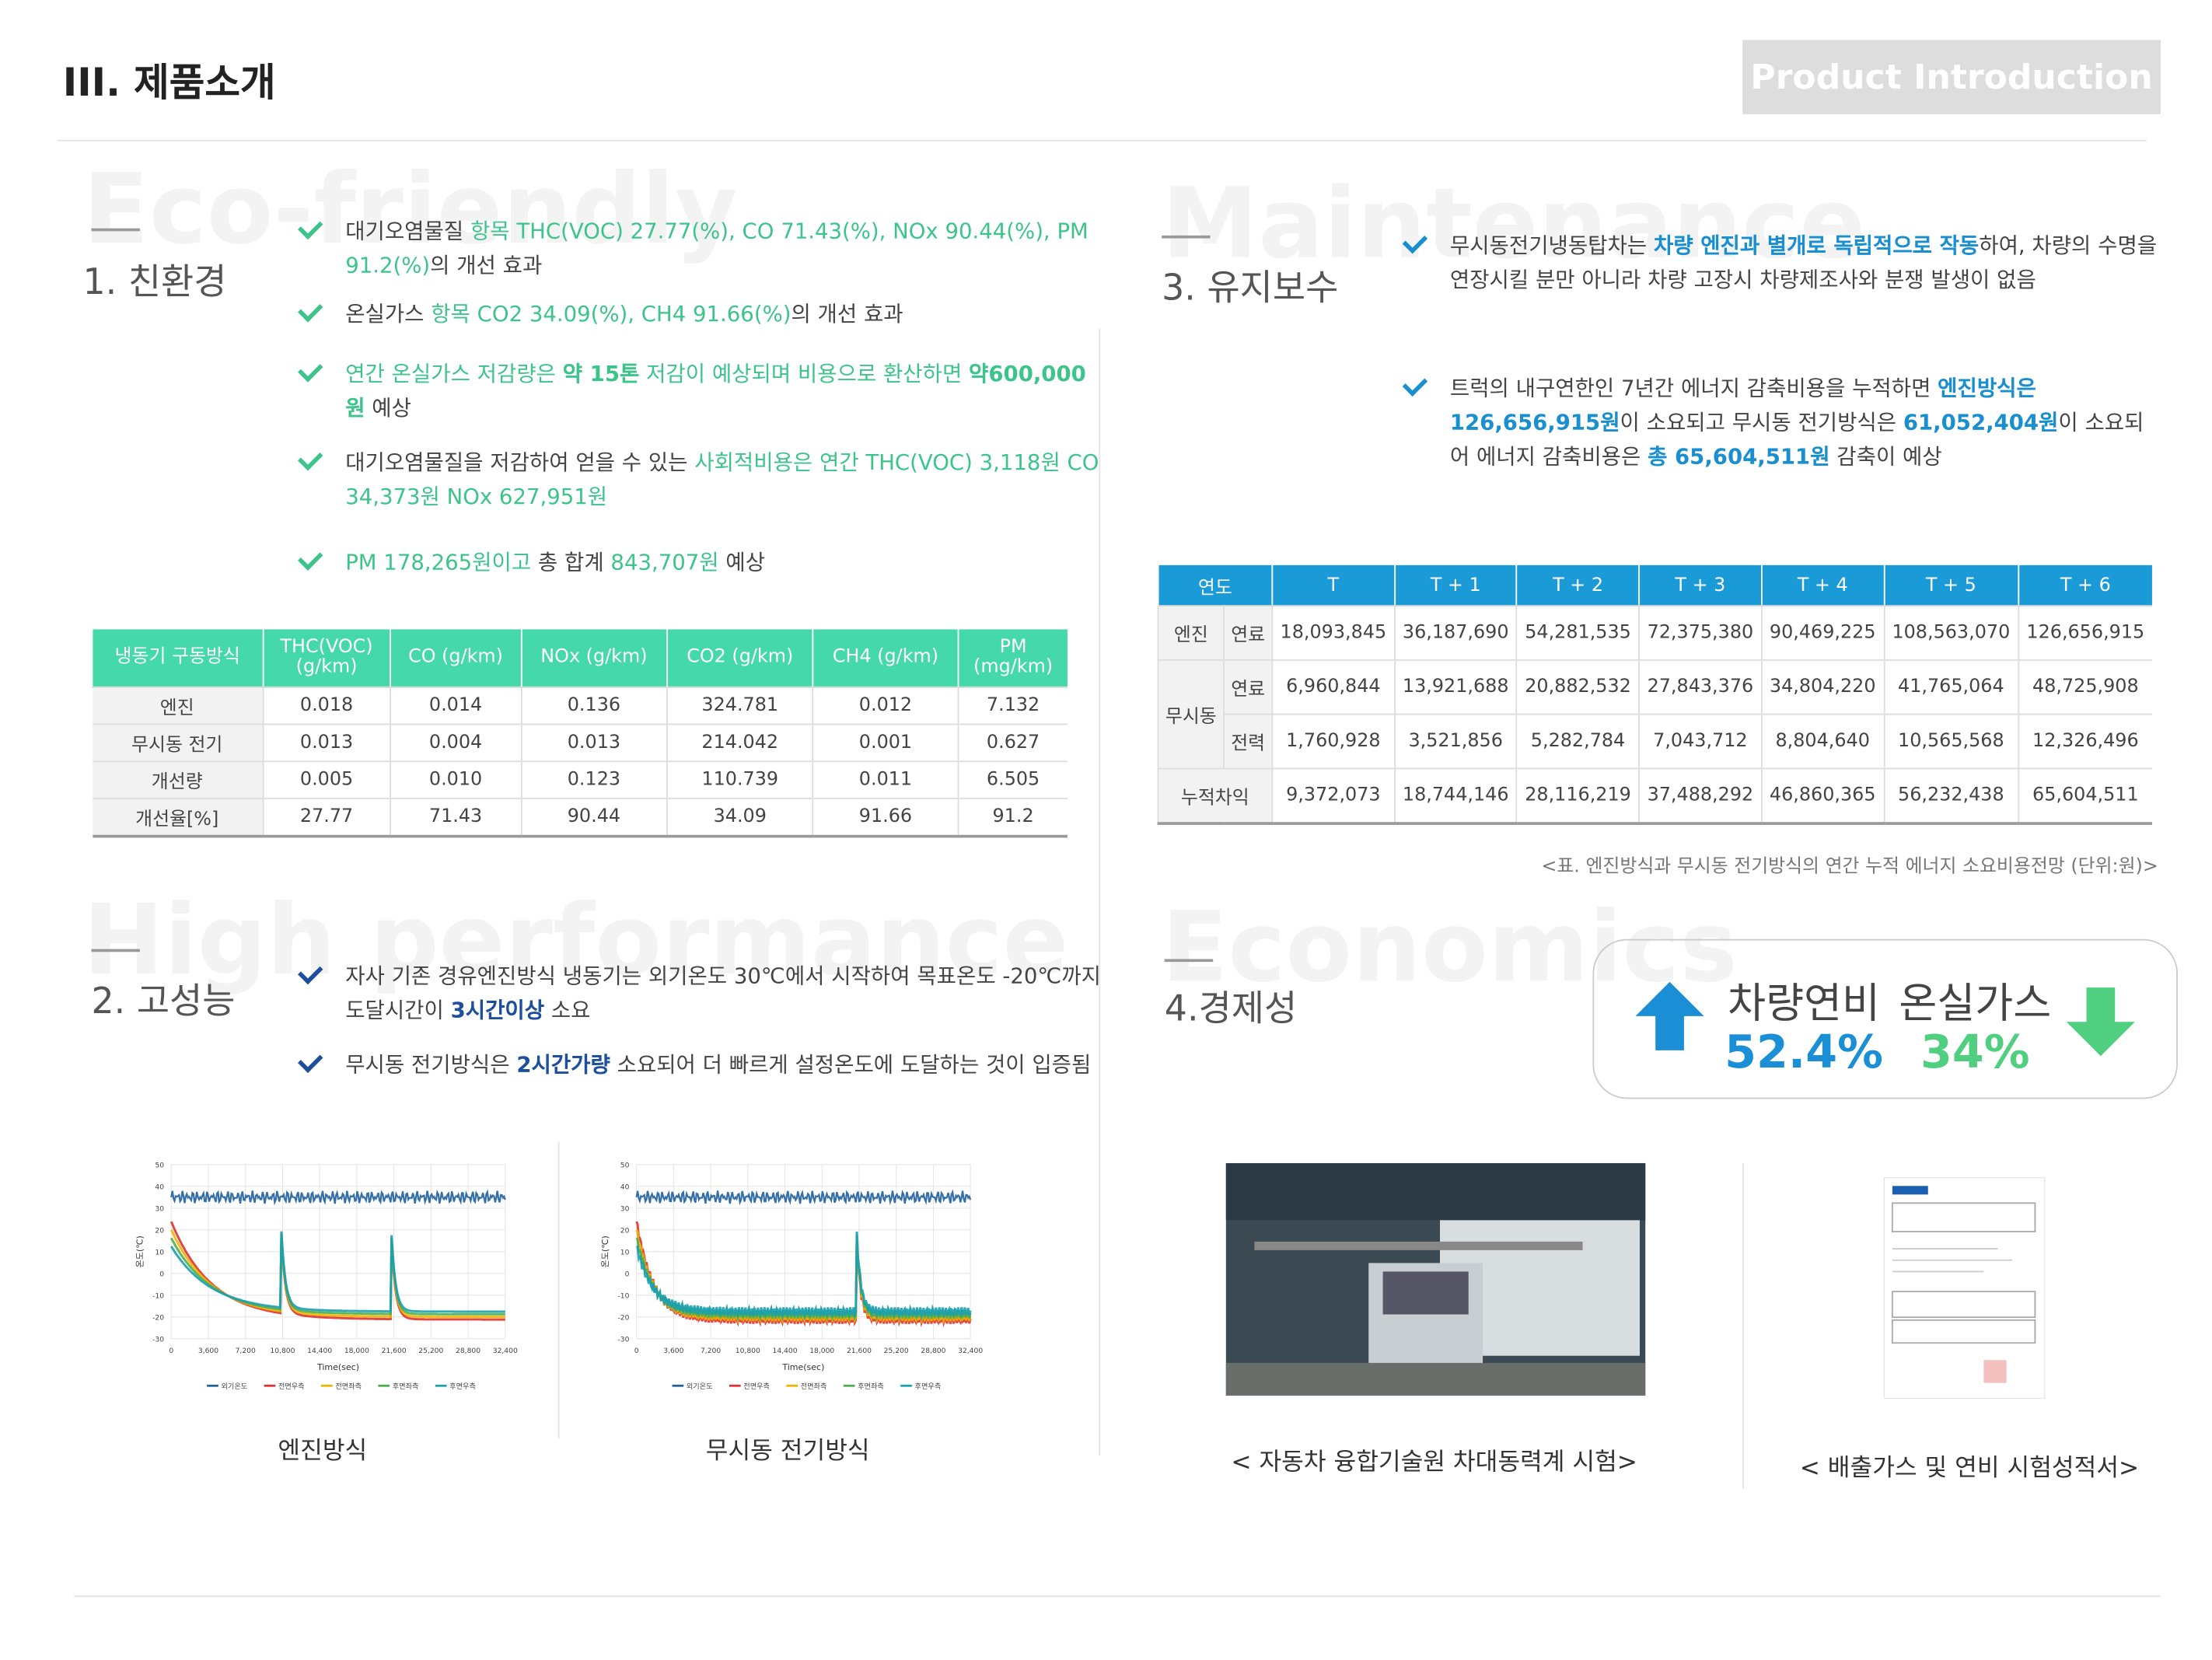  Describe the element at coordinates (1215, 796) in the screenshot. I see `row-group: 누적차익` at that location.